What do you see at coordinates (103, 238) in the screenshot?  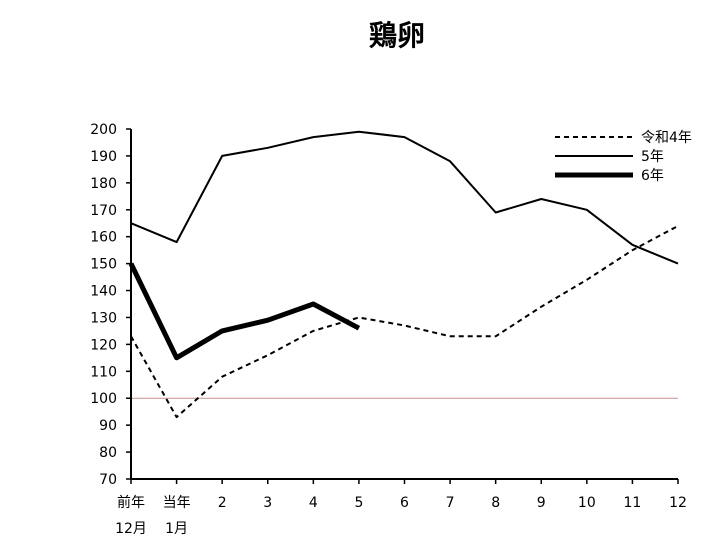 I see `y-tick-label: 160` at bounding box center [103, 238].